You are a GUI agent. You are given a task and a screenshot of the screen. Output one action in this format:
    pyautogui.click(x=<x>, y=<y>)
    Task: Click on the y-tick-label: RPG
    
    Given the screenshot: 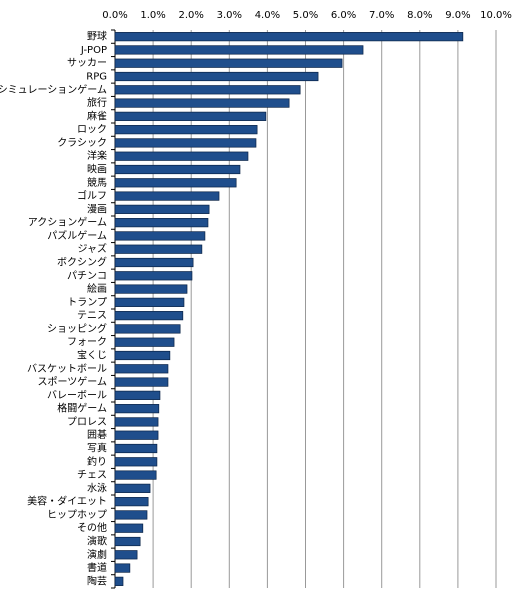 What is the action you would take?
    pyautogui.click(x=96, y=77)
    